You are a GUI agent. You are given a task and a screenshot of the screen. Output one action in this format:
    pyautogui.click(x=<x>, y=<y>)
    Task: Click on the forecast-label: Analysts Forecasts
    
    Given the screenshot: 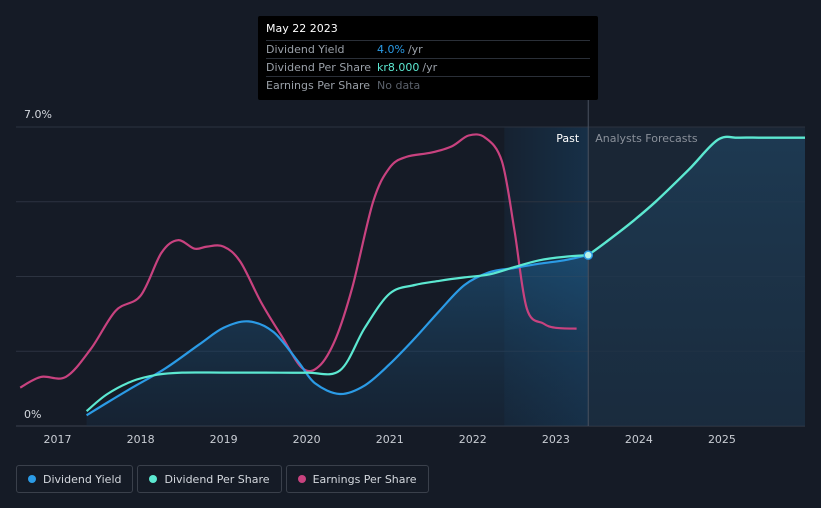 What is the action you would take?
    pyautogui.click(x=646, y=138)
    